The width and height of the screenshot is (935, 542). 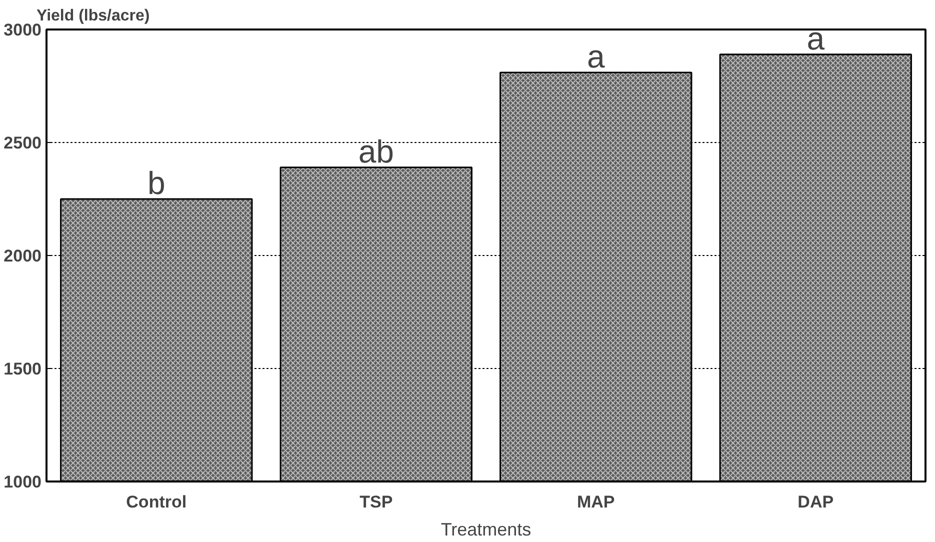 I want to click on y-tick-label: 2500, so click(x=23, y=143).